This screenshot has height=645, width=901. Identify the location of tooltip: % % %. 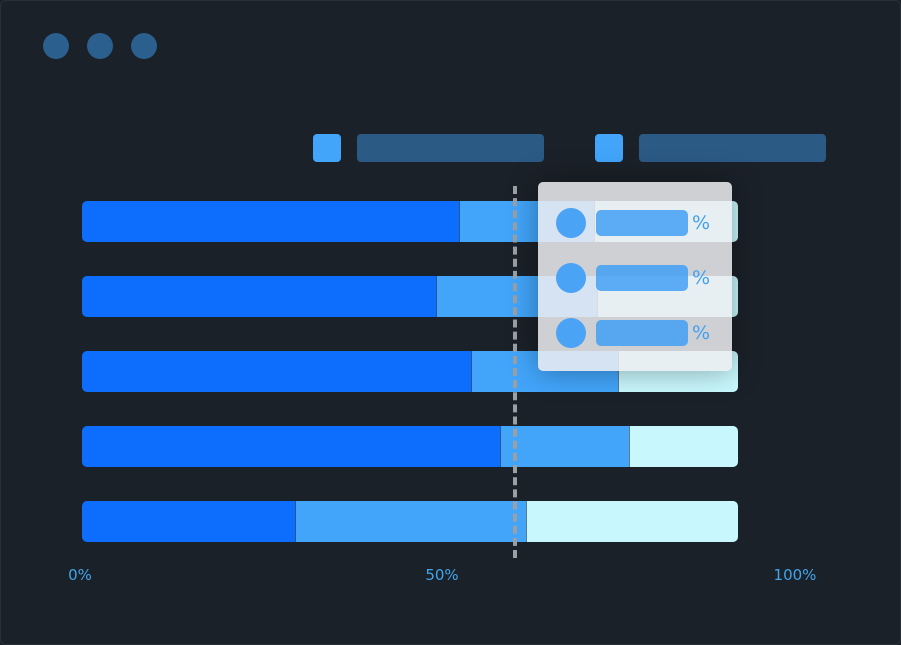
(635, 276).